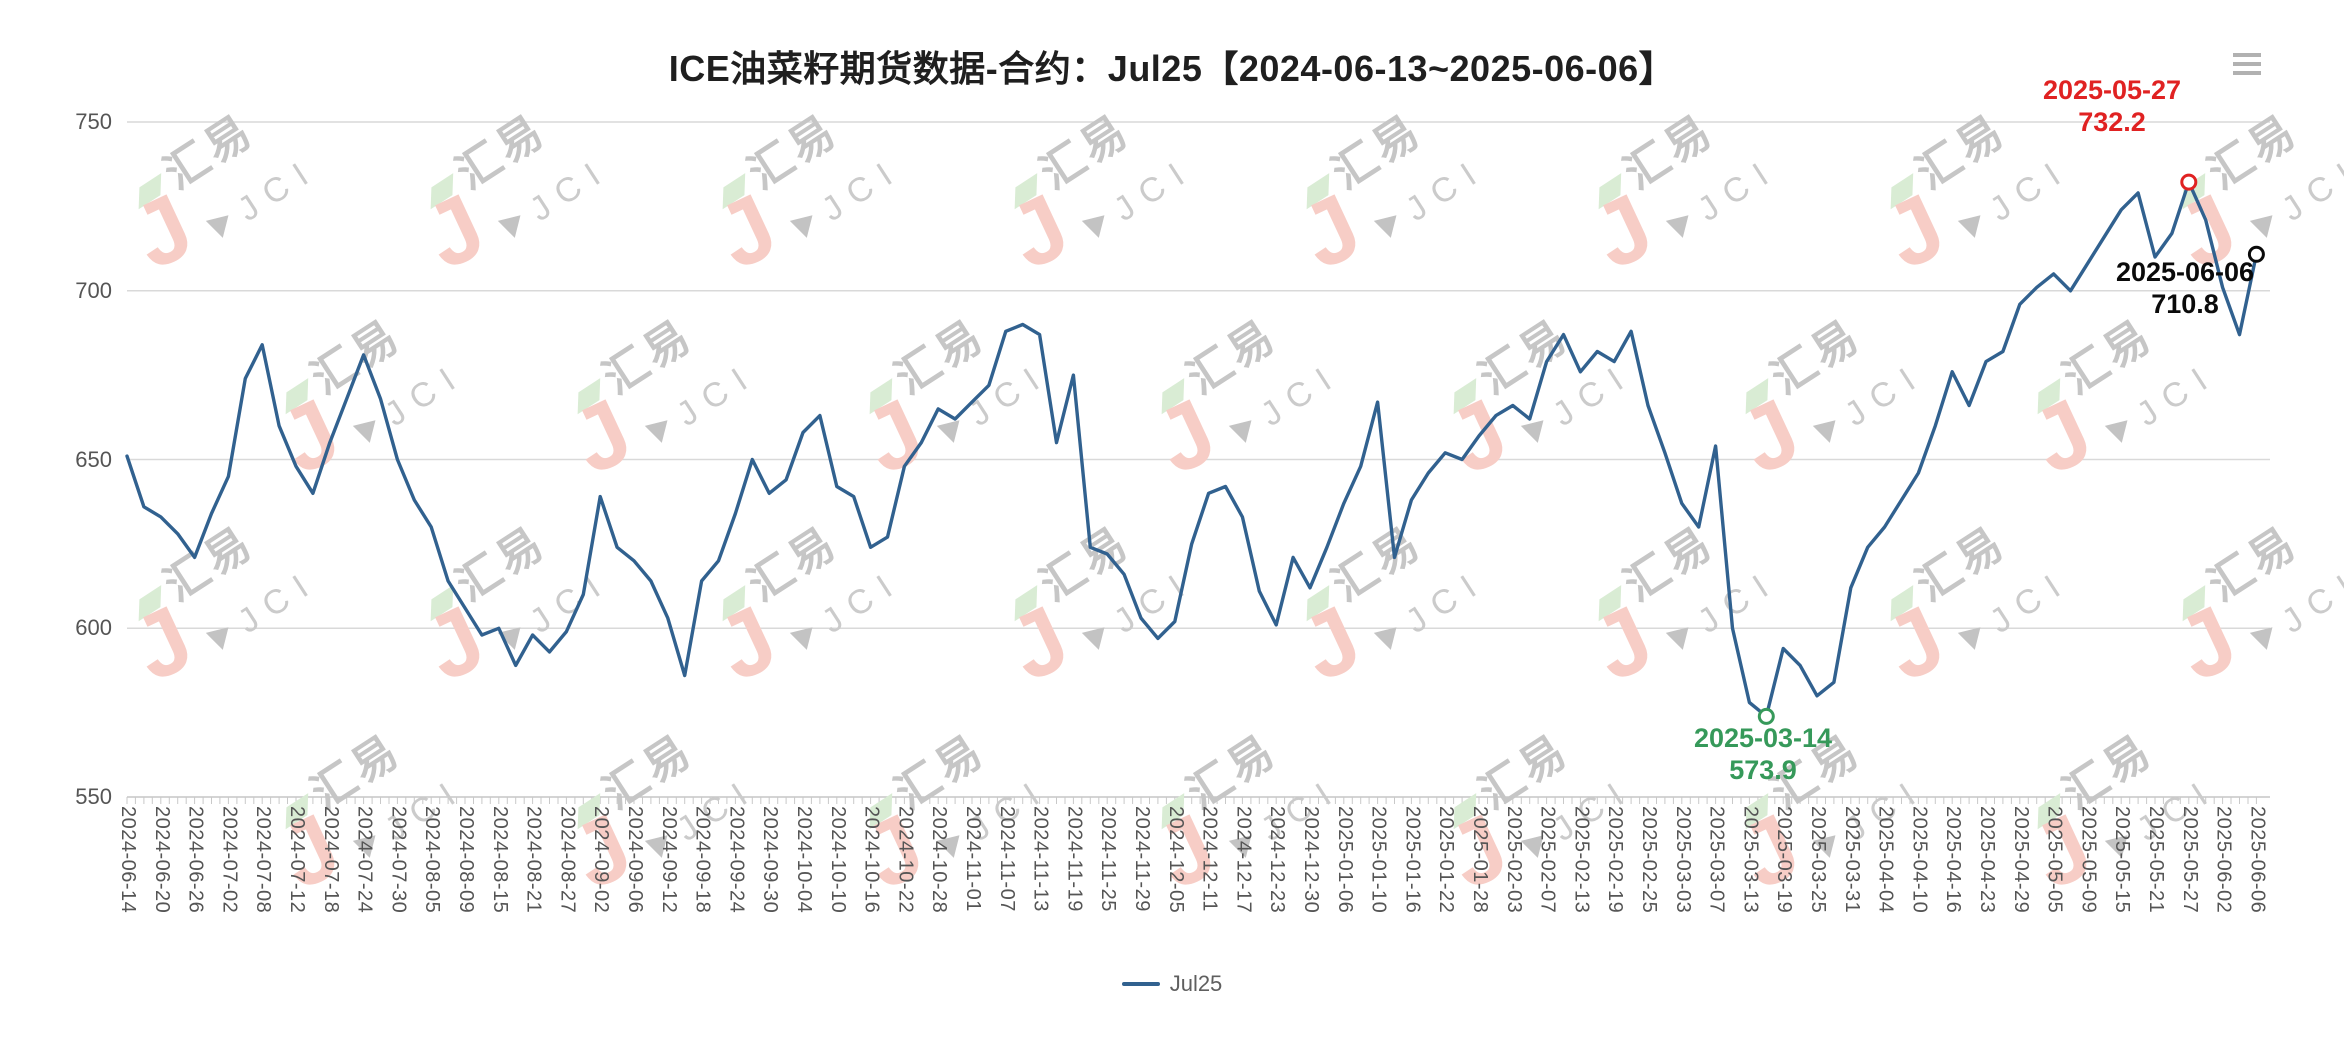 This screenshot has width=2344, height=1048. I want to click on hamburger-menu-icon, so click(2247, 65).